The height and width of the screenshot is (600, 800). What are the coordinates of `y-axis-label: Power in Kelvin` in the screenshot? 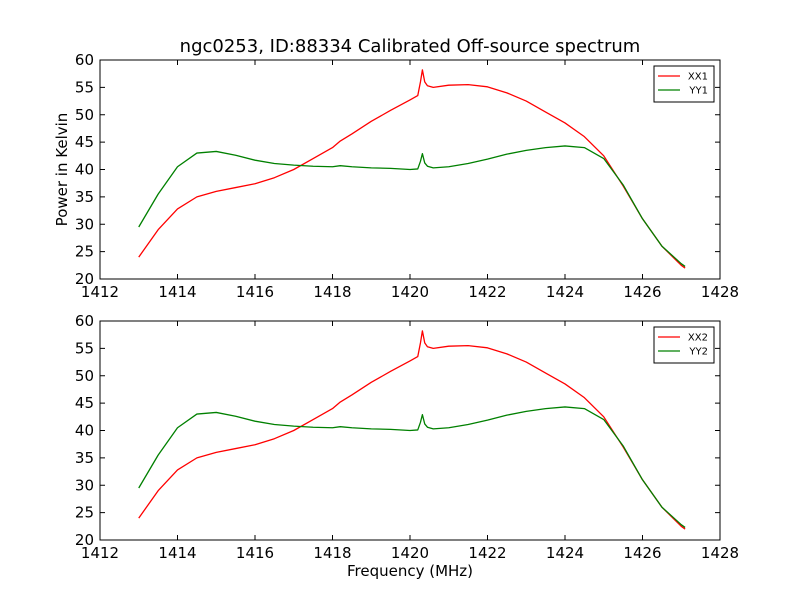 It's located at (62, 170).